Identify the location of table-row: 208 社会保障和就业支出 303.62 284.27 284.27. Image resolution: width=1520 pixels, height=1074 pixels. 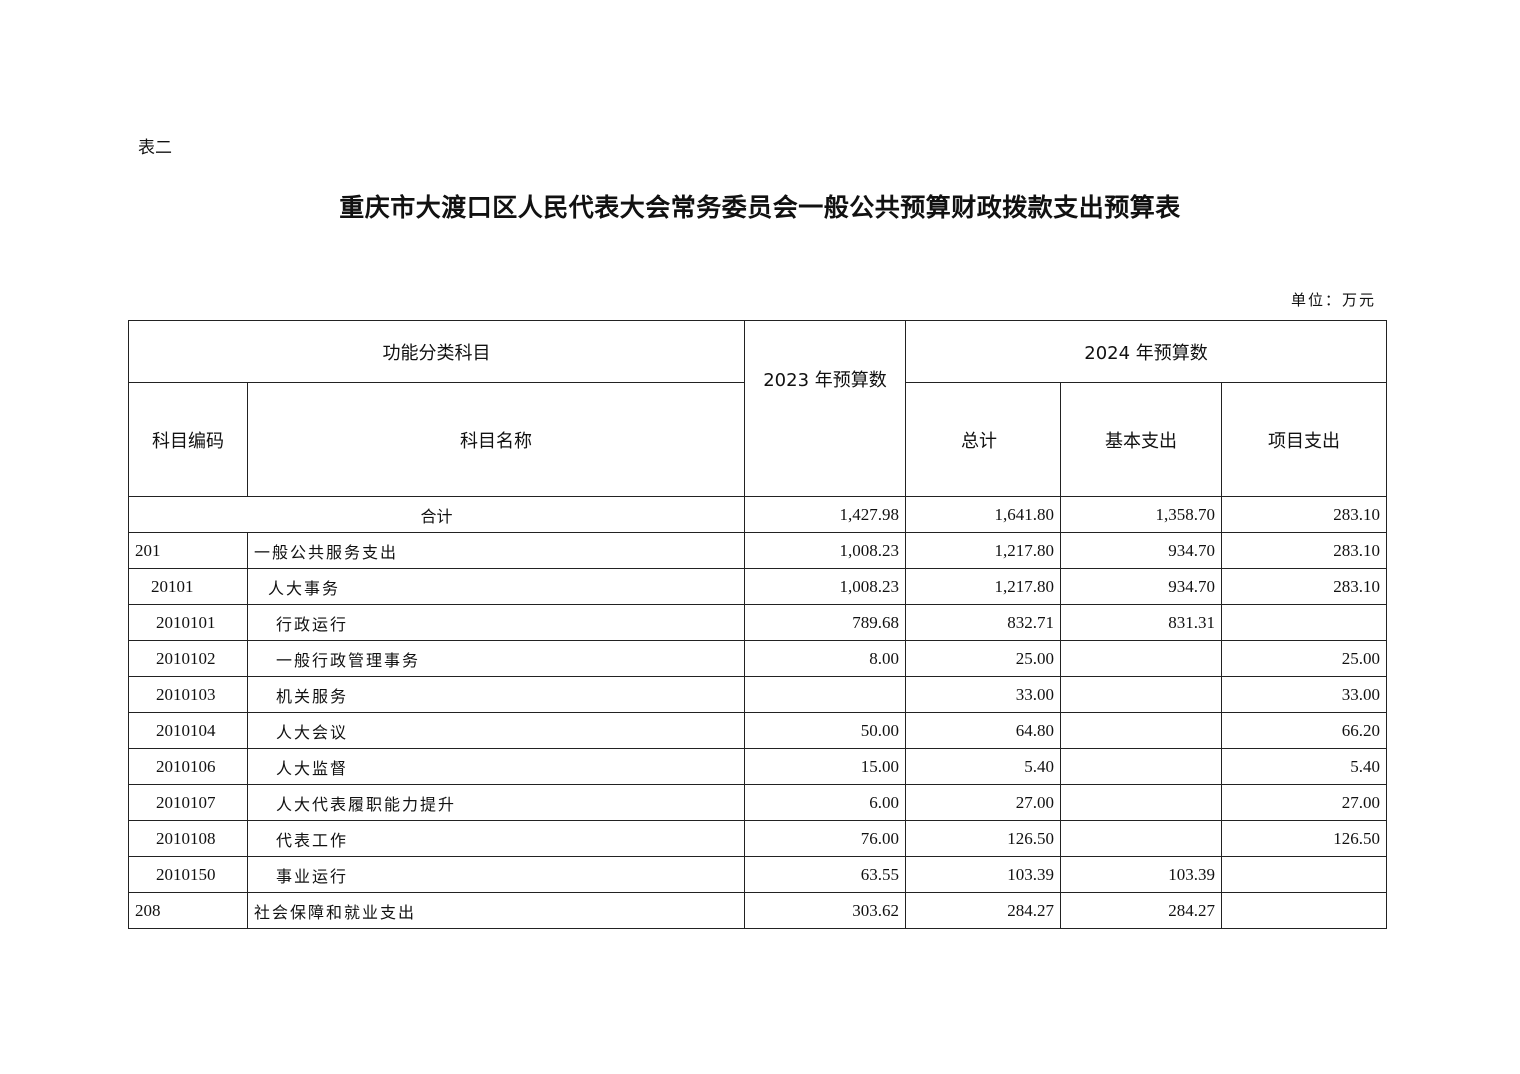
(758, 910).